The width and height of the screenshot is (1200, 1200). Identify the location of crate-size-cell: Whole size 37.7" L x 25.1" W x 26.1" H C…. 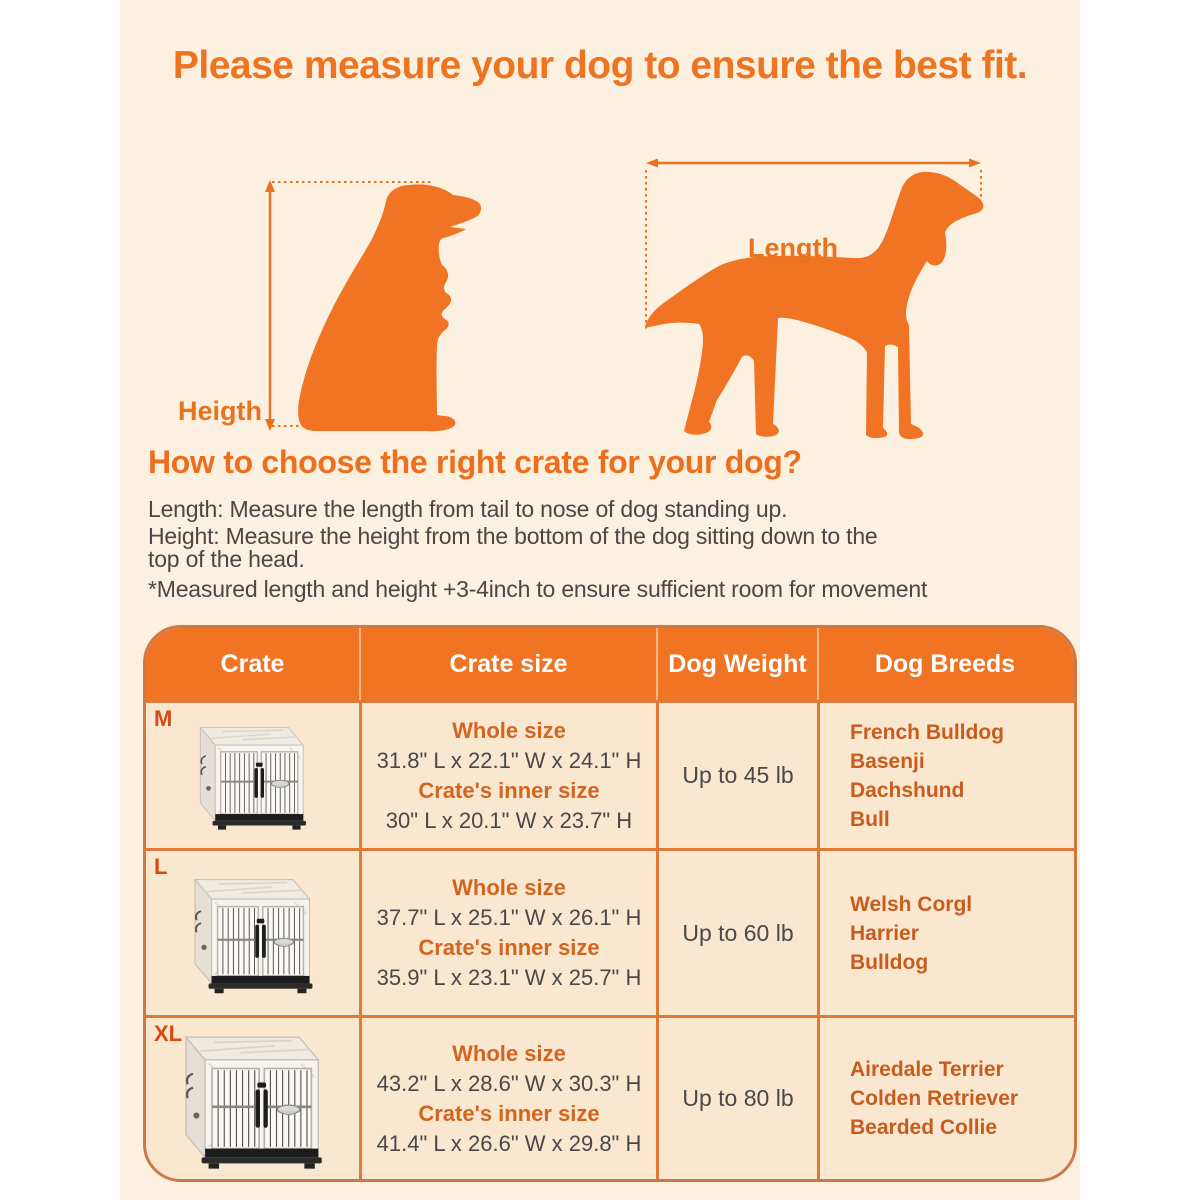
(507, 933).